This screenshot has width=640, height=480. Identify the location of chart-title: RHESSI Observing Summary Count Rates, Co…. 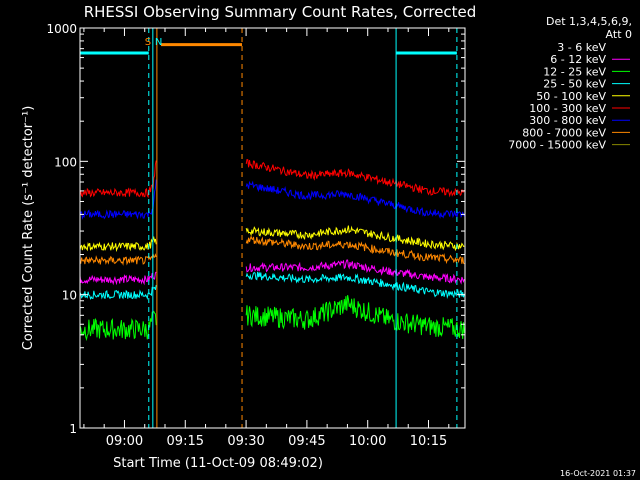
(280, 12).